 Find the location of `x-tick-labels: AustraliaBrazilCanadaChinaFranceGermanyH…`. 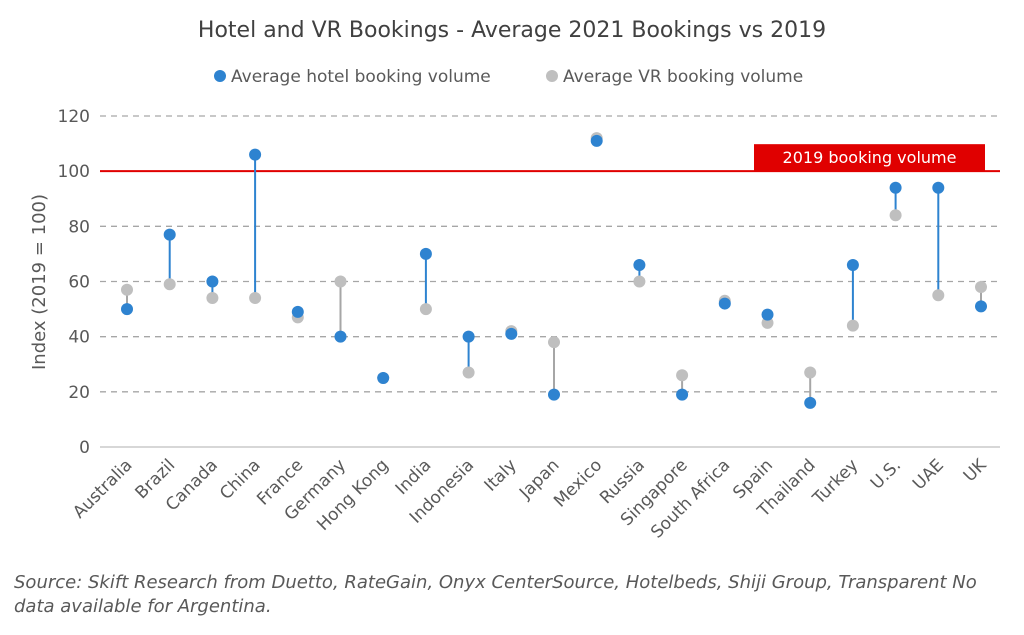

x-tick-labels: AustraliaBrazilCanadaChinaFranceGermanyH… is located at coordinates (530, 499).